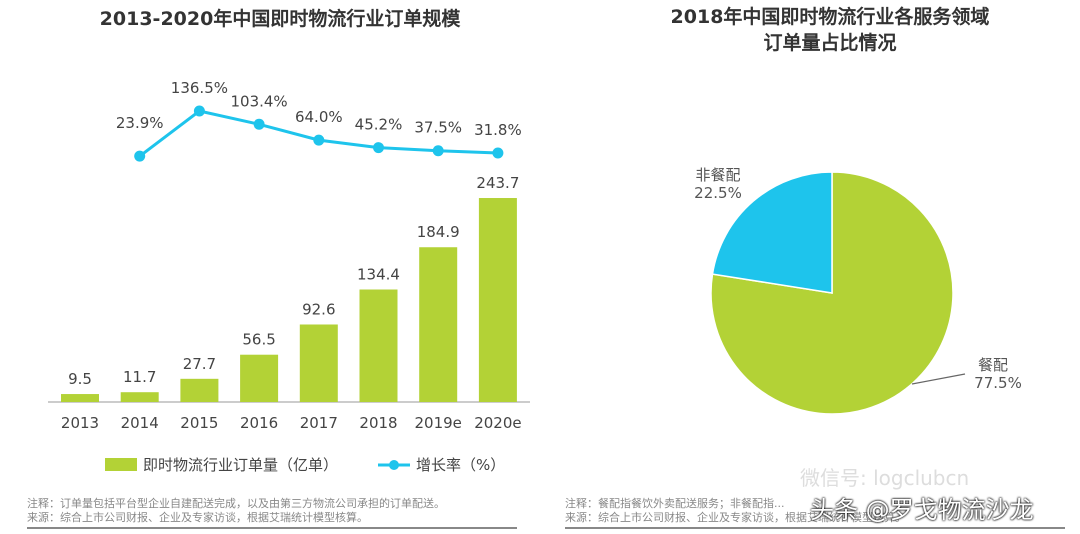 This screenshot has width=1080, height=534. Describe the element at coordinates (199, 88) in the screenshot. I see `growth-label: 136.5%` at that location.